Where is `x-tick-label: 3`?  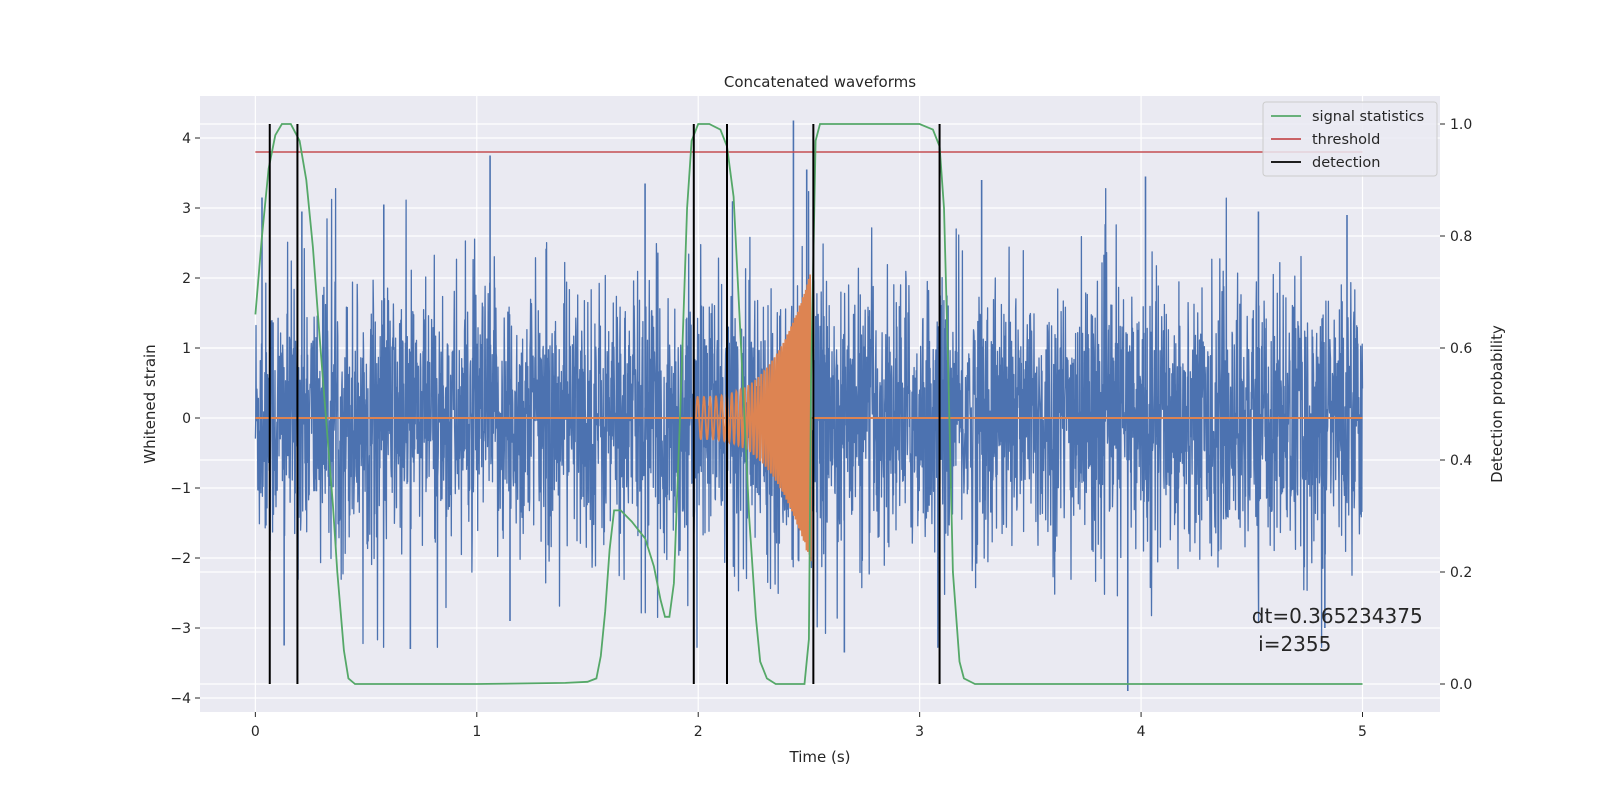
x-tick-label: 3 is located at coordinates (919, 732).